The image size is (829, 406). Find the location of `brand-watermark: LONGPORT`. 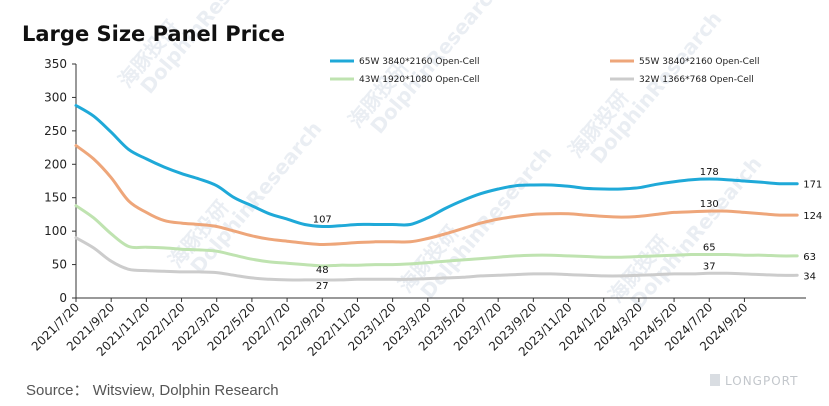

brand-watermark: LONGPORT is located at coordinates (754, 381).